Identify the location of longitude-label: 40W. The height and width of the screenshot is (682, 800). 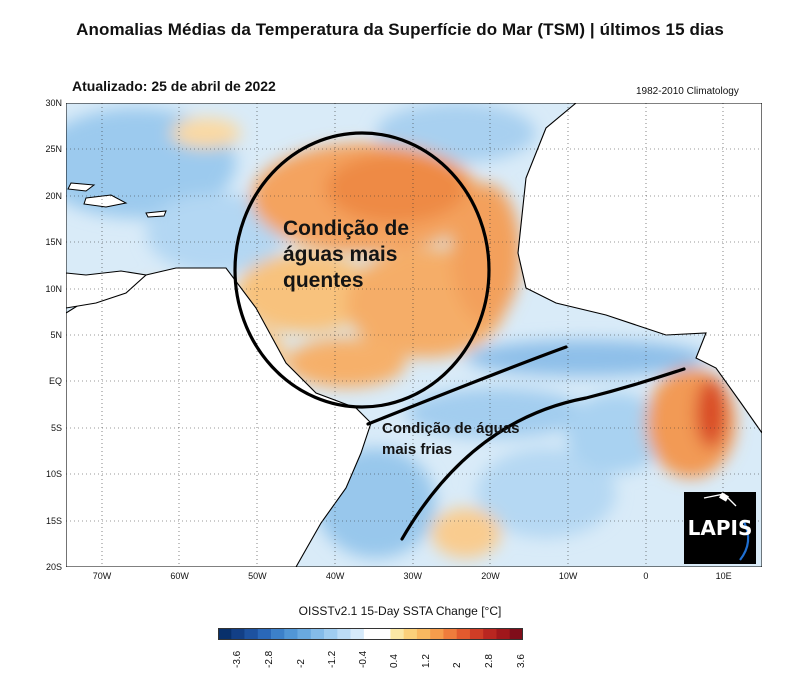
(335, 576).